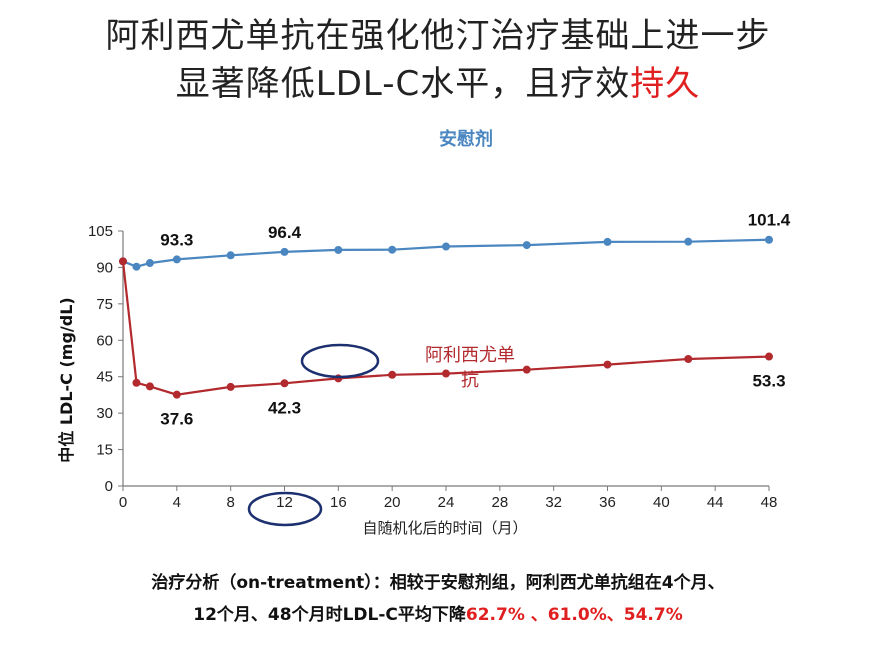  What do you see at coordinates (444, 528) in the screenshot?
I see `x-axis-label: 自随机化后的时间（月）` at bounding box center [444, 528].